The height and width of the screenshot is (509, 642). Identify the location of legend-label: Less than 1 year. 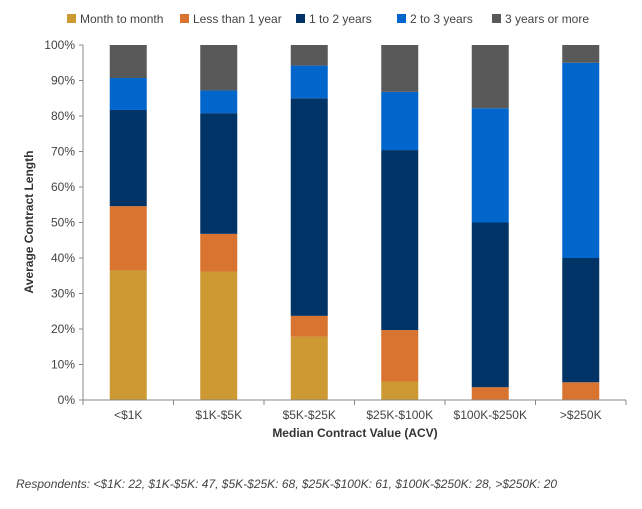
(237, 19).